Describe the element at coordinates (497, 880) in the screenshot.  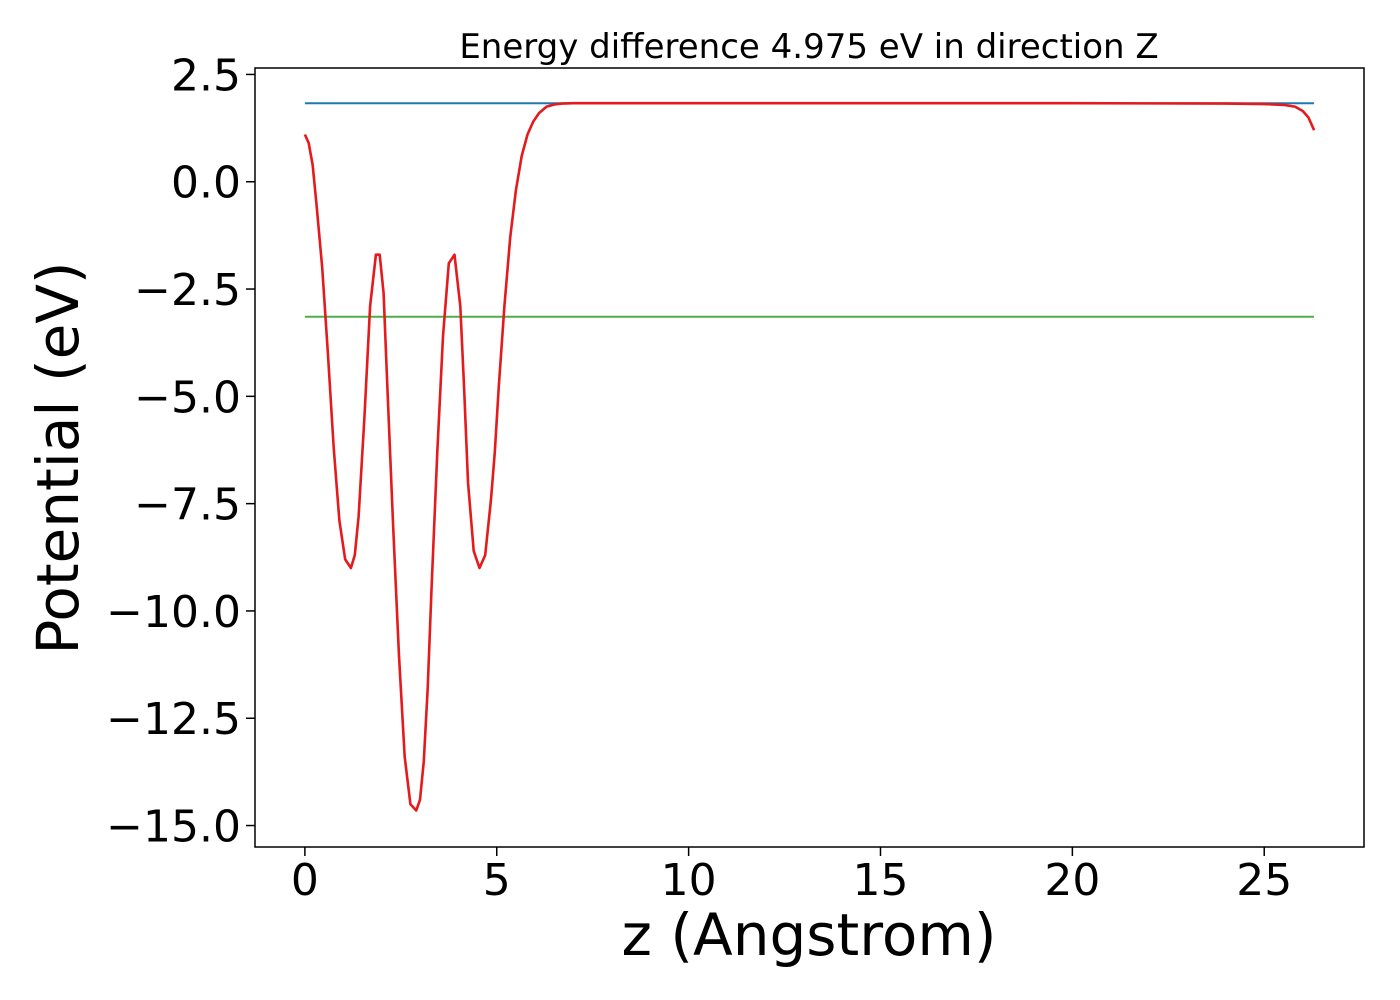
I see `x-tick-label: 5` at that location.